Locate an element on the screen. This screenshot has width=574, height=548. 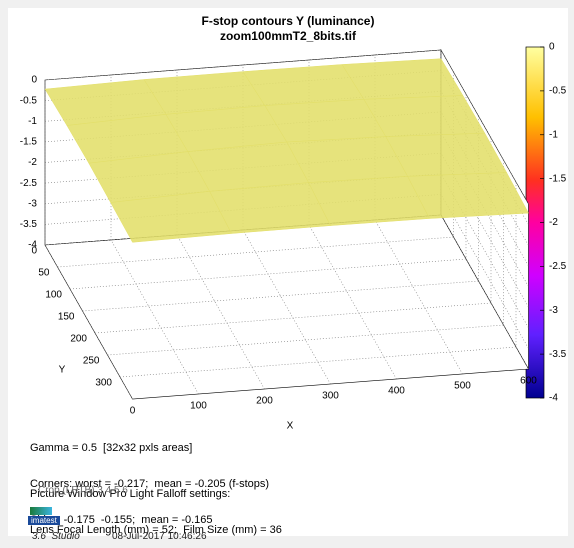
version: 3.6 Studio is located at coordinates (56, 536).